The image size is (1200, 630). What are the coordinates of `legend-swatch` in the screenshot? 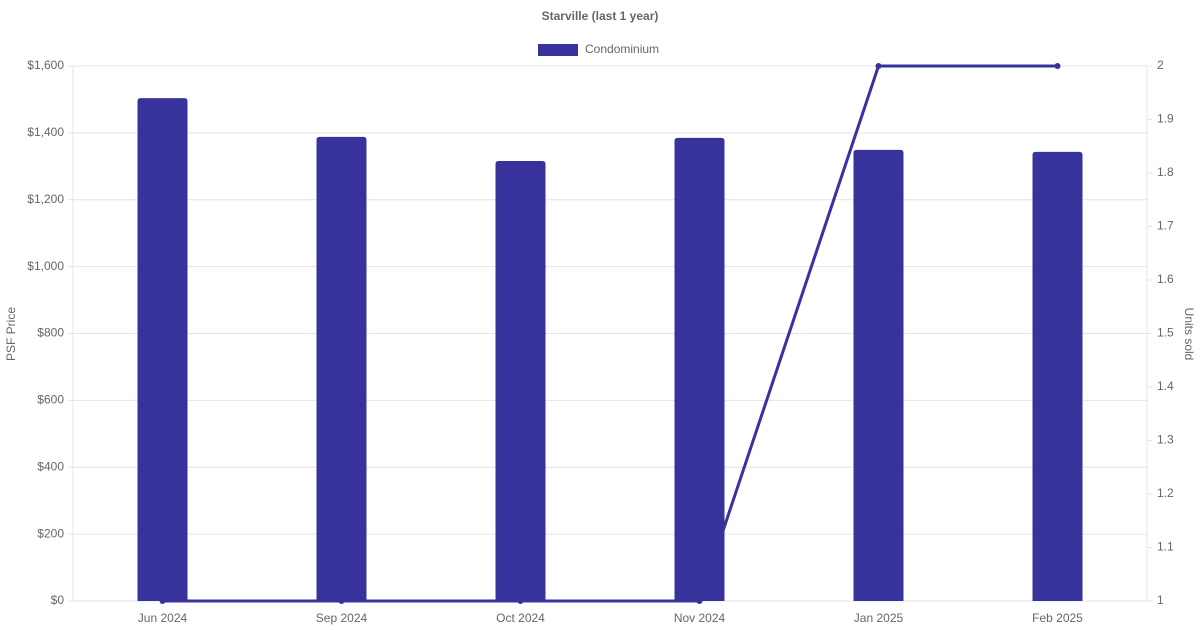 It's located at (558, 50).